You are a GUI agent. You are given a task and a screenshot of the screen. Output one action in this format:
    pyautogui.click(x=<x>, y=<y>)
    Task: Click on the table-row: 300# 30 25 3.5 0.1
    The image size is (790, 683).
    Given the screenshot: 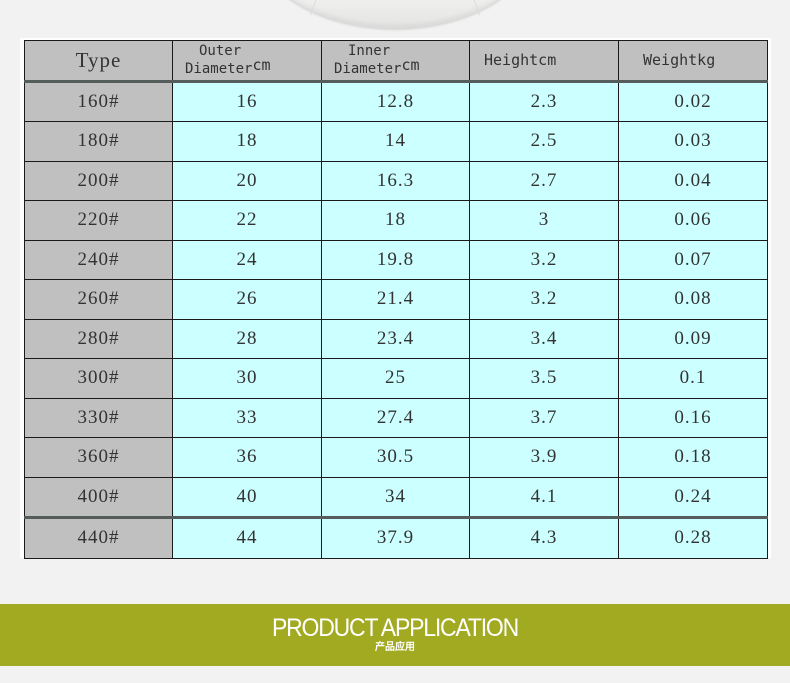 What is the action you would take?
    pyautogui.click(x=396, y=378)
    